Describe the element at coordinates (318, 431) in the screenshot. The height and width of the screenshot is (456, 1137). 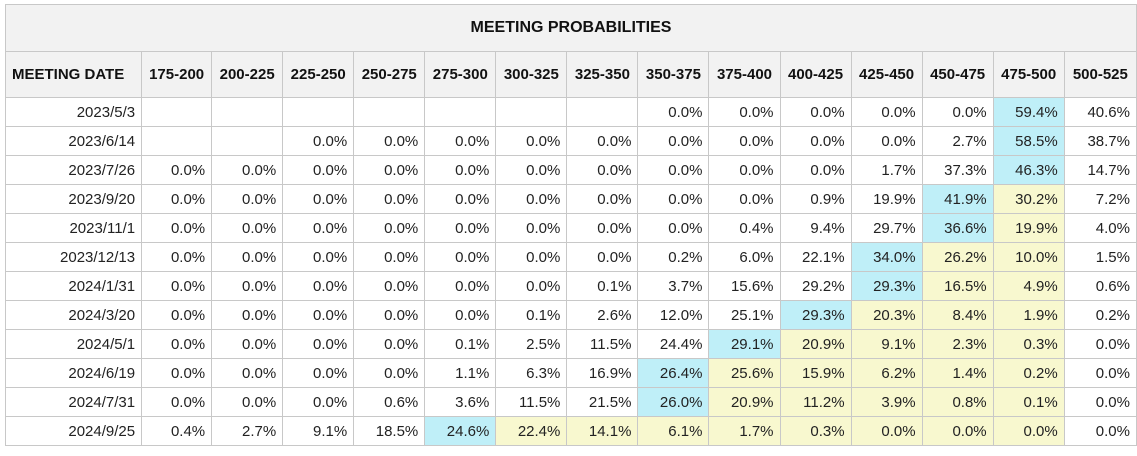
I see `probability-cell: 9.1%` at that location.